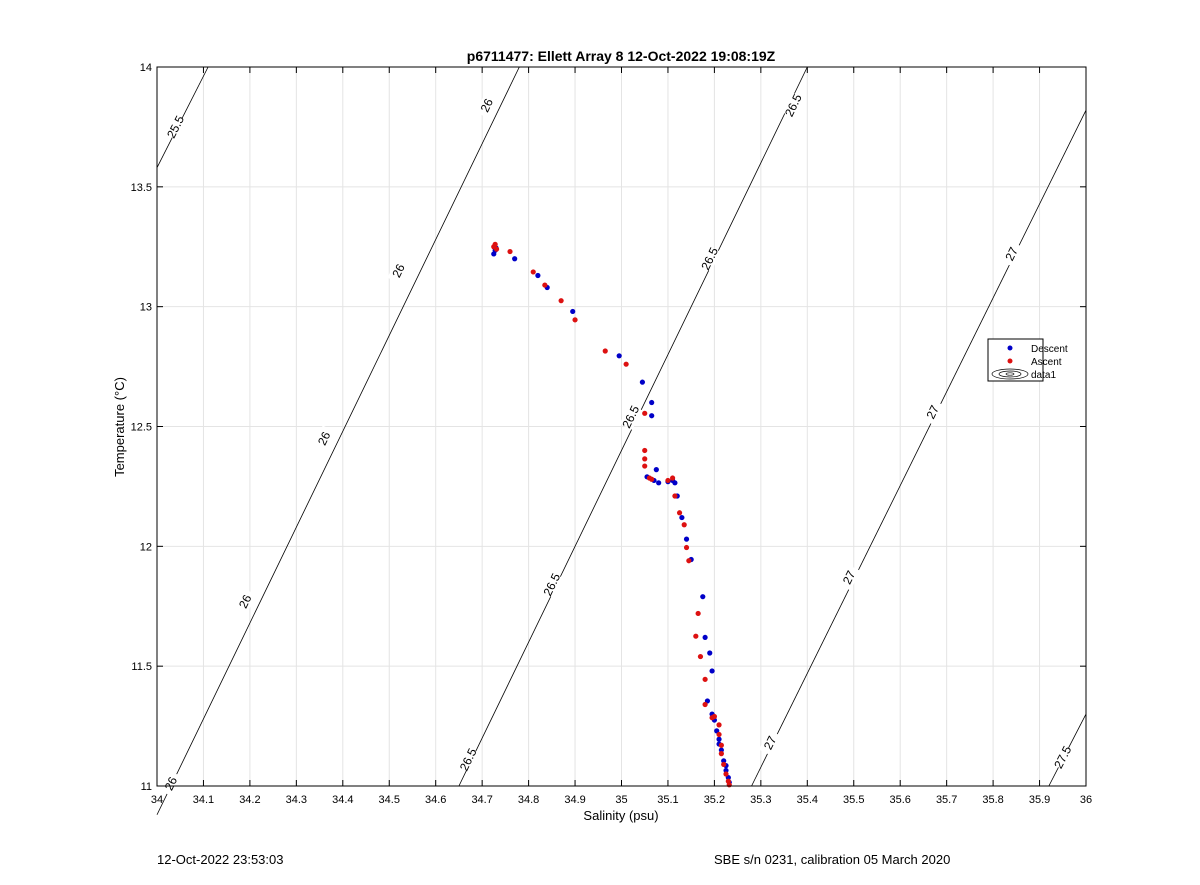  What do you see at coordinates (807, 800) in the screenshot?
I see `x-tick-label: 35.4` at bounding box center [807, 800].